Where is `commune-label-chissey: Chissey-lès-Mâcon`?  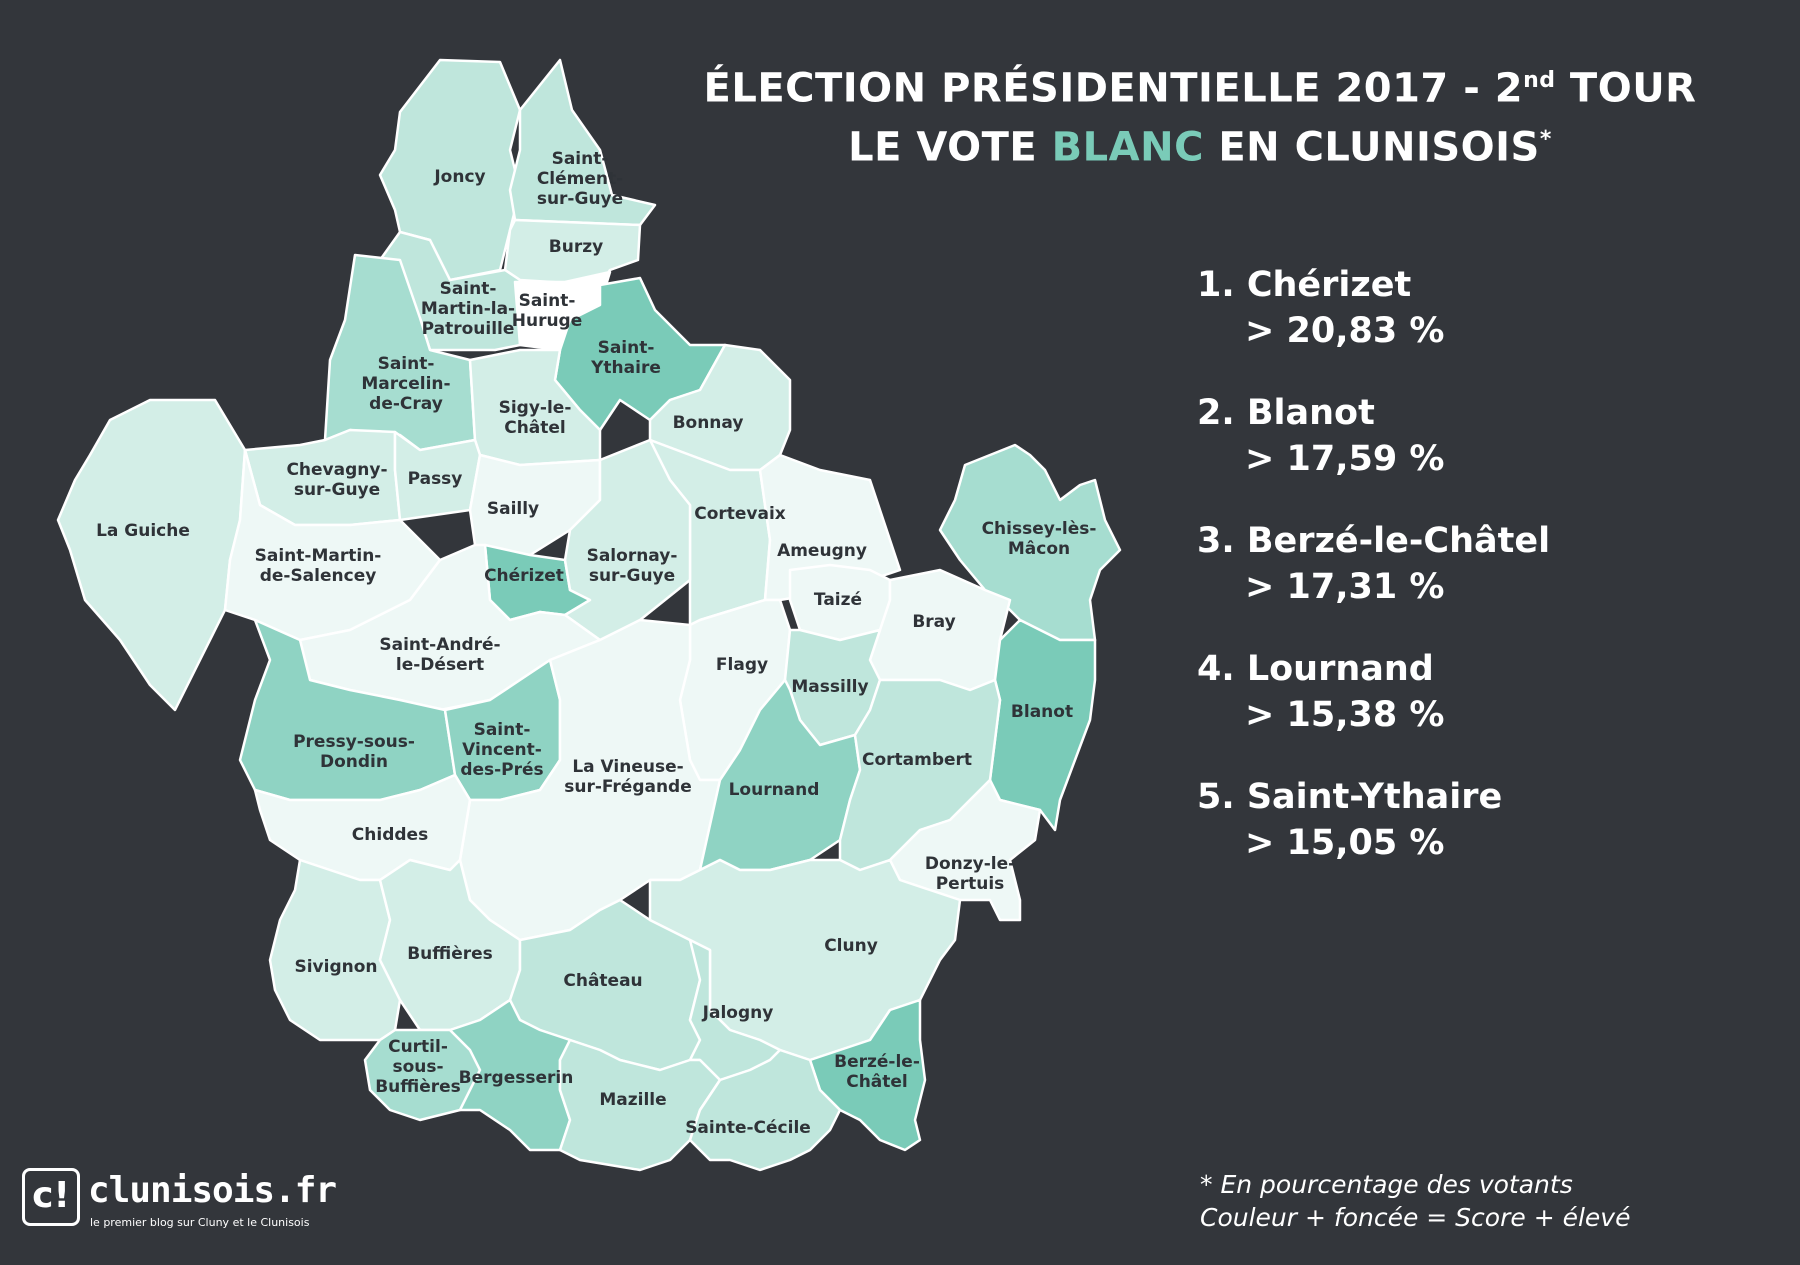 commune-label-chissey: Chissey-lès-Mâcon is located at coordinates (1039, 539).